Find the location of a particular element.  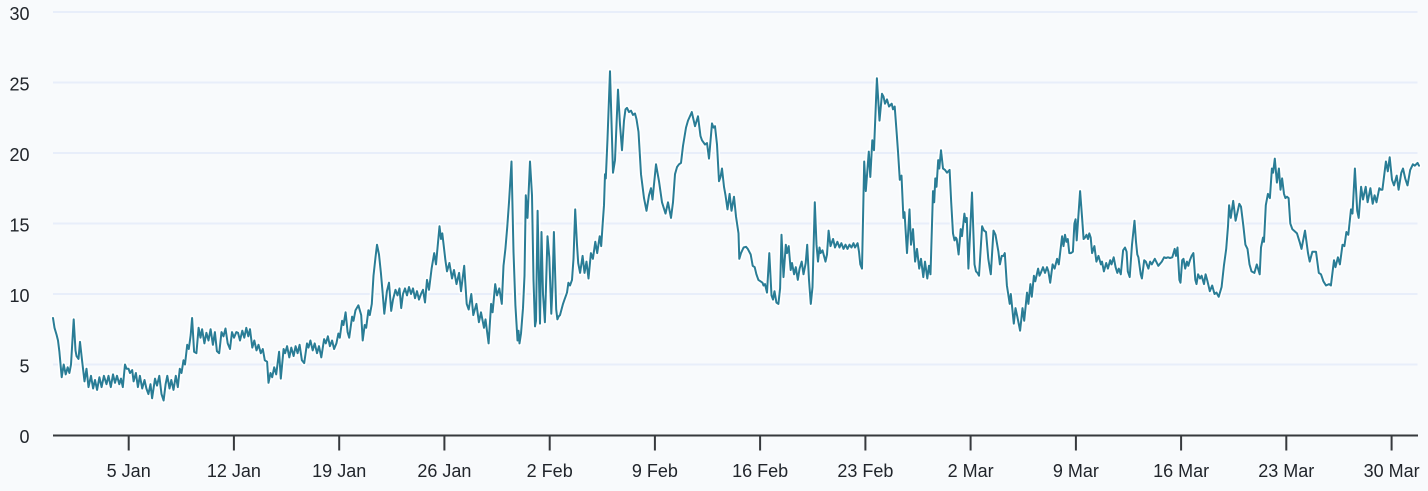

svg-text: 20 is located at coordinates (19, 155).